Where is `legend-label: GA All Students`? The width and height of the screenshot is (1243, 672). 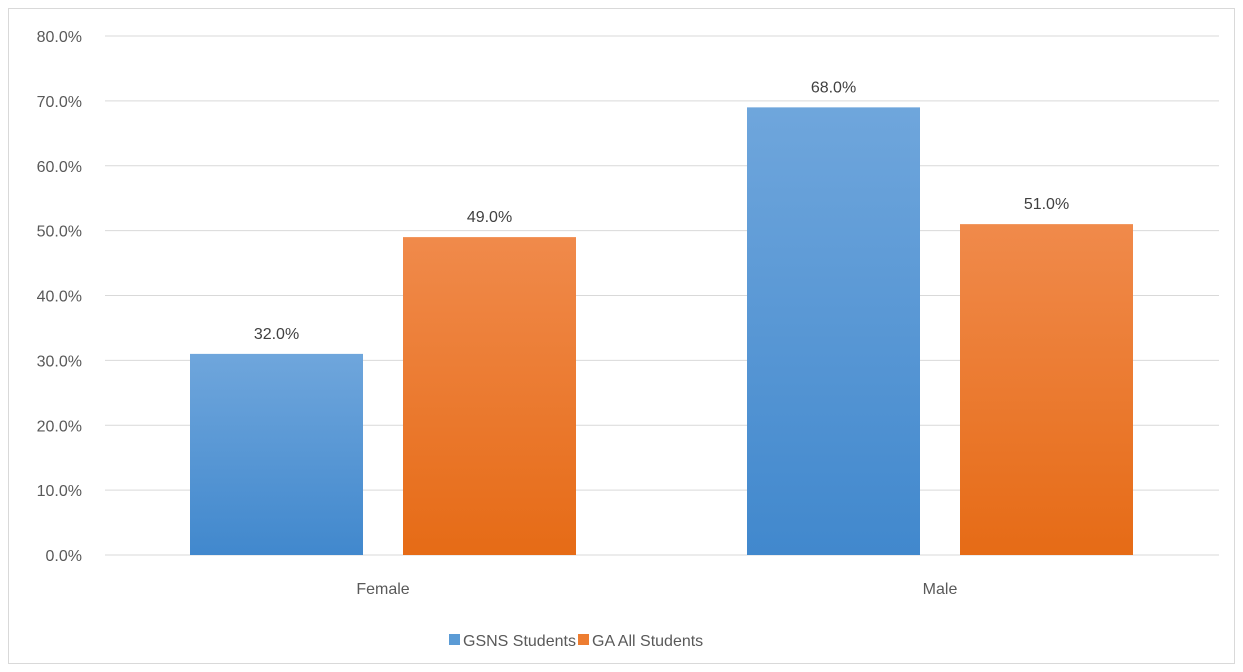 legend-label: GA All Students is located at coordinates (647, 641).